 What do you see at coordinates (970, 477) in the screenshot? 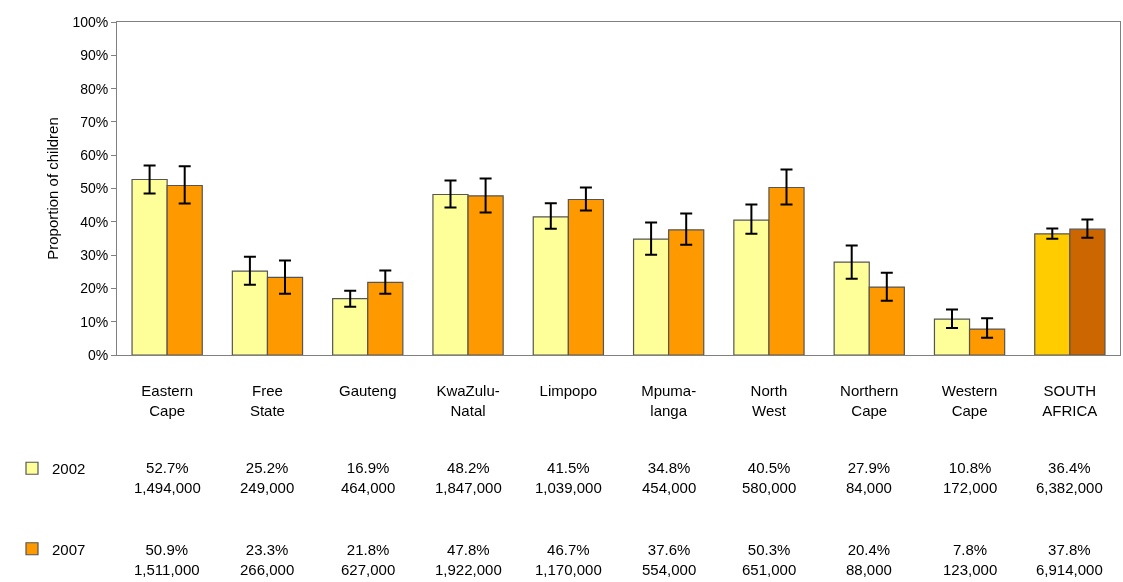
I see `data-label: 10.8% 172,000` at bounding box center [970, 477].